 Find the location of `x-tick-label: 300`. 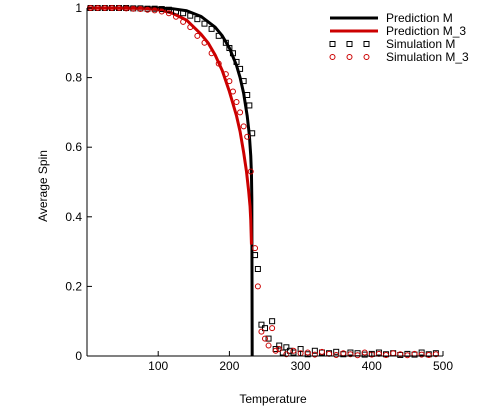

x-tick-label: 300 is located at coordinates (301, 366).